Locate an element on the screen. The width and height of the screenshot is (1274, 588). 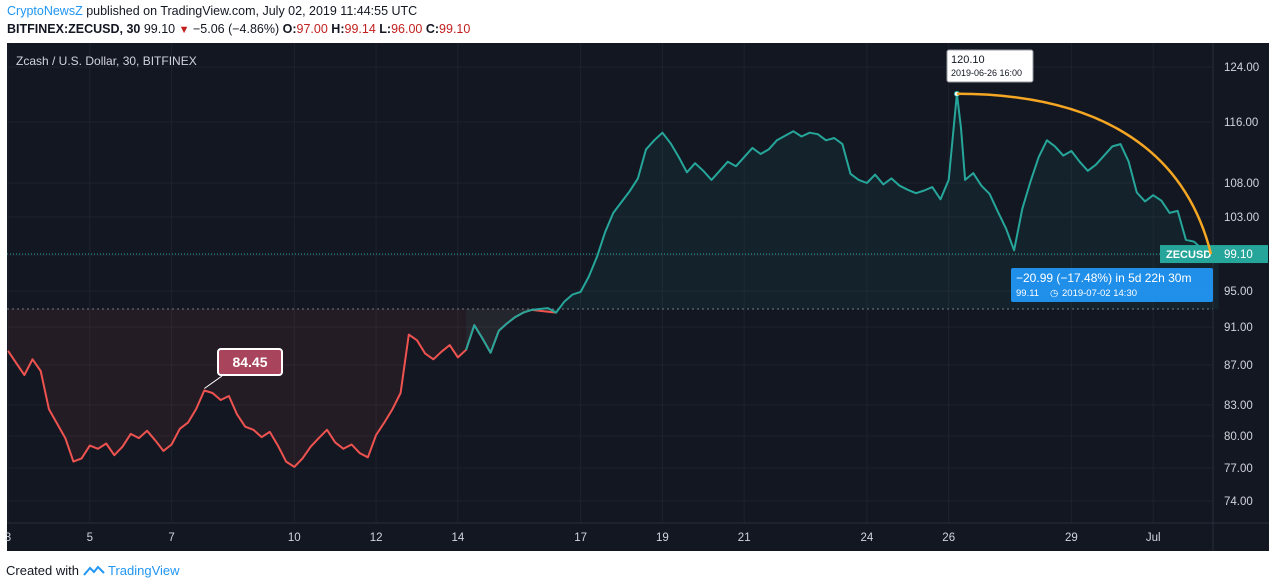
x-tick-label: 19 is located at coordinates (662, 538).